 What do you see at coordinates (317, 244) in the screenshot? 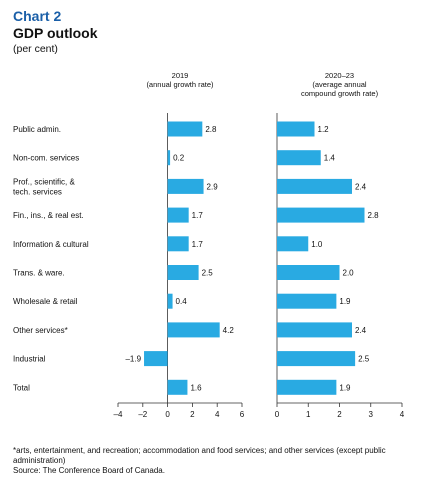
I see `data-label: 1.0` at bounding box center [317, 244].